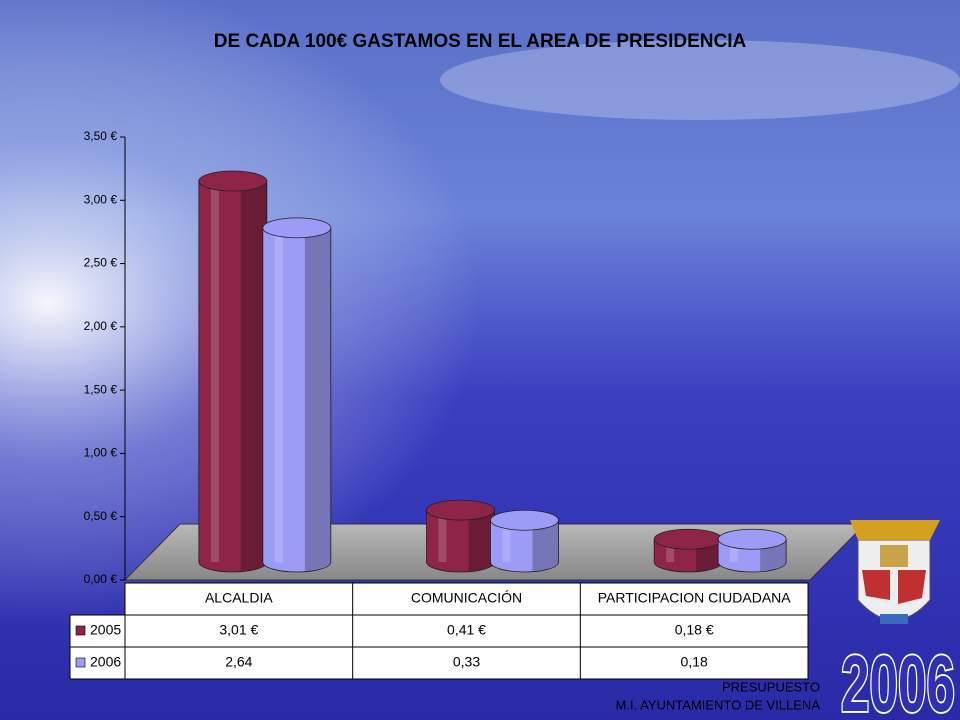 This screenshot has width=960, height=720. Describe the element at coordinates (239, 598) in the screenshot. I see `x-tick-label: ALCALDIA` at that location.